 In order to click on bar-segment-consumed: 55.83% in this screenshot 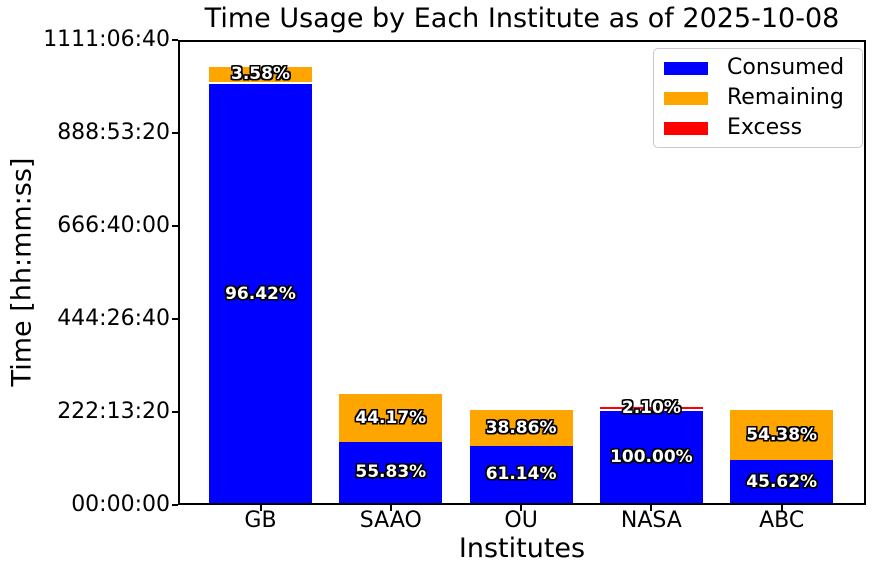, I will do `click(391, 472)`.